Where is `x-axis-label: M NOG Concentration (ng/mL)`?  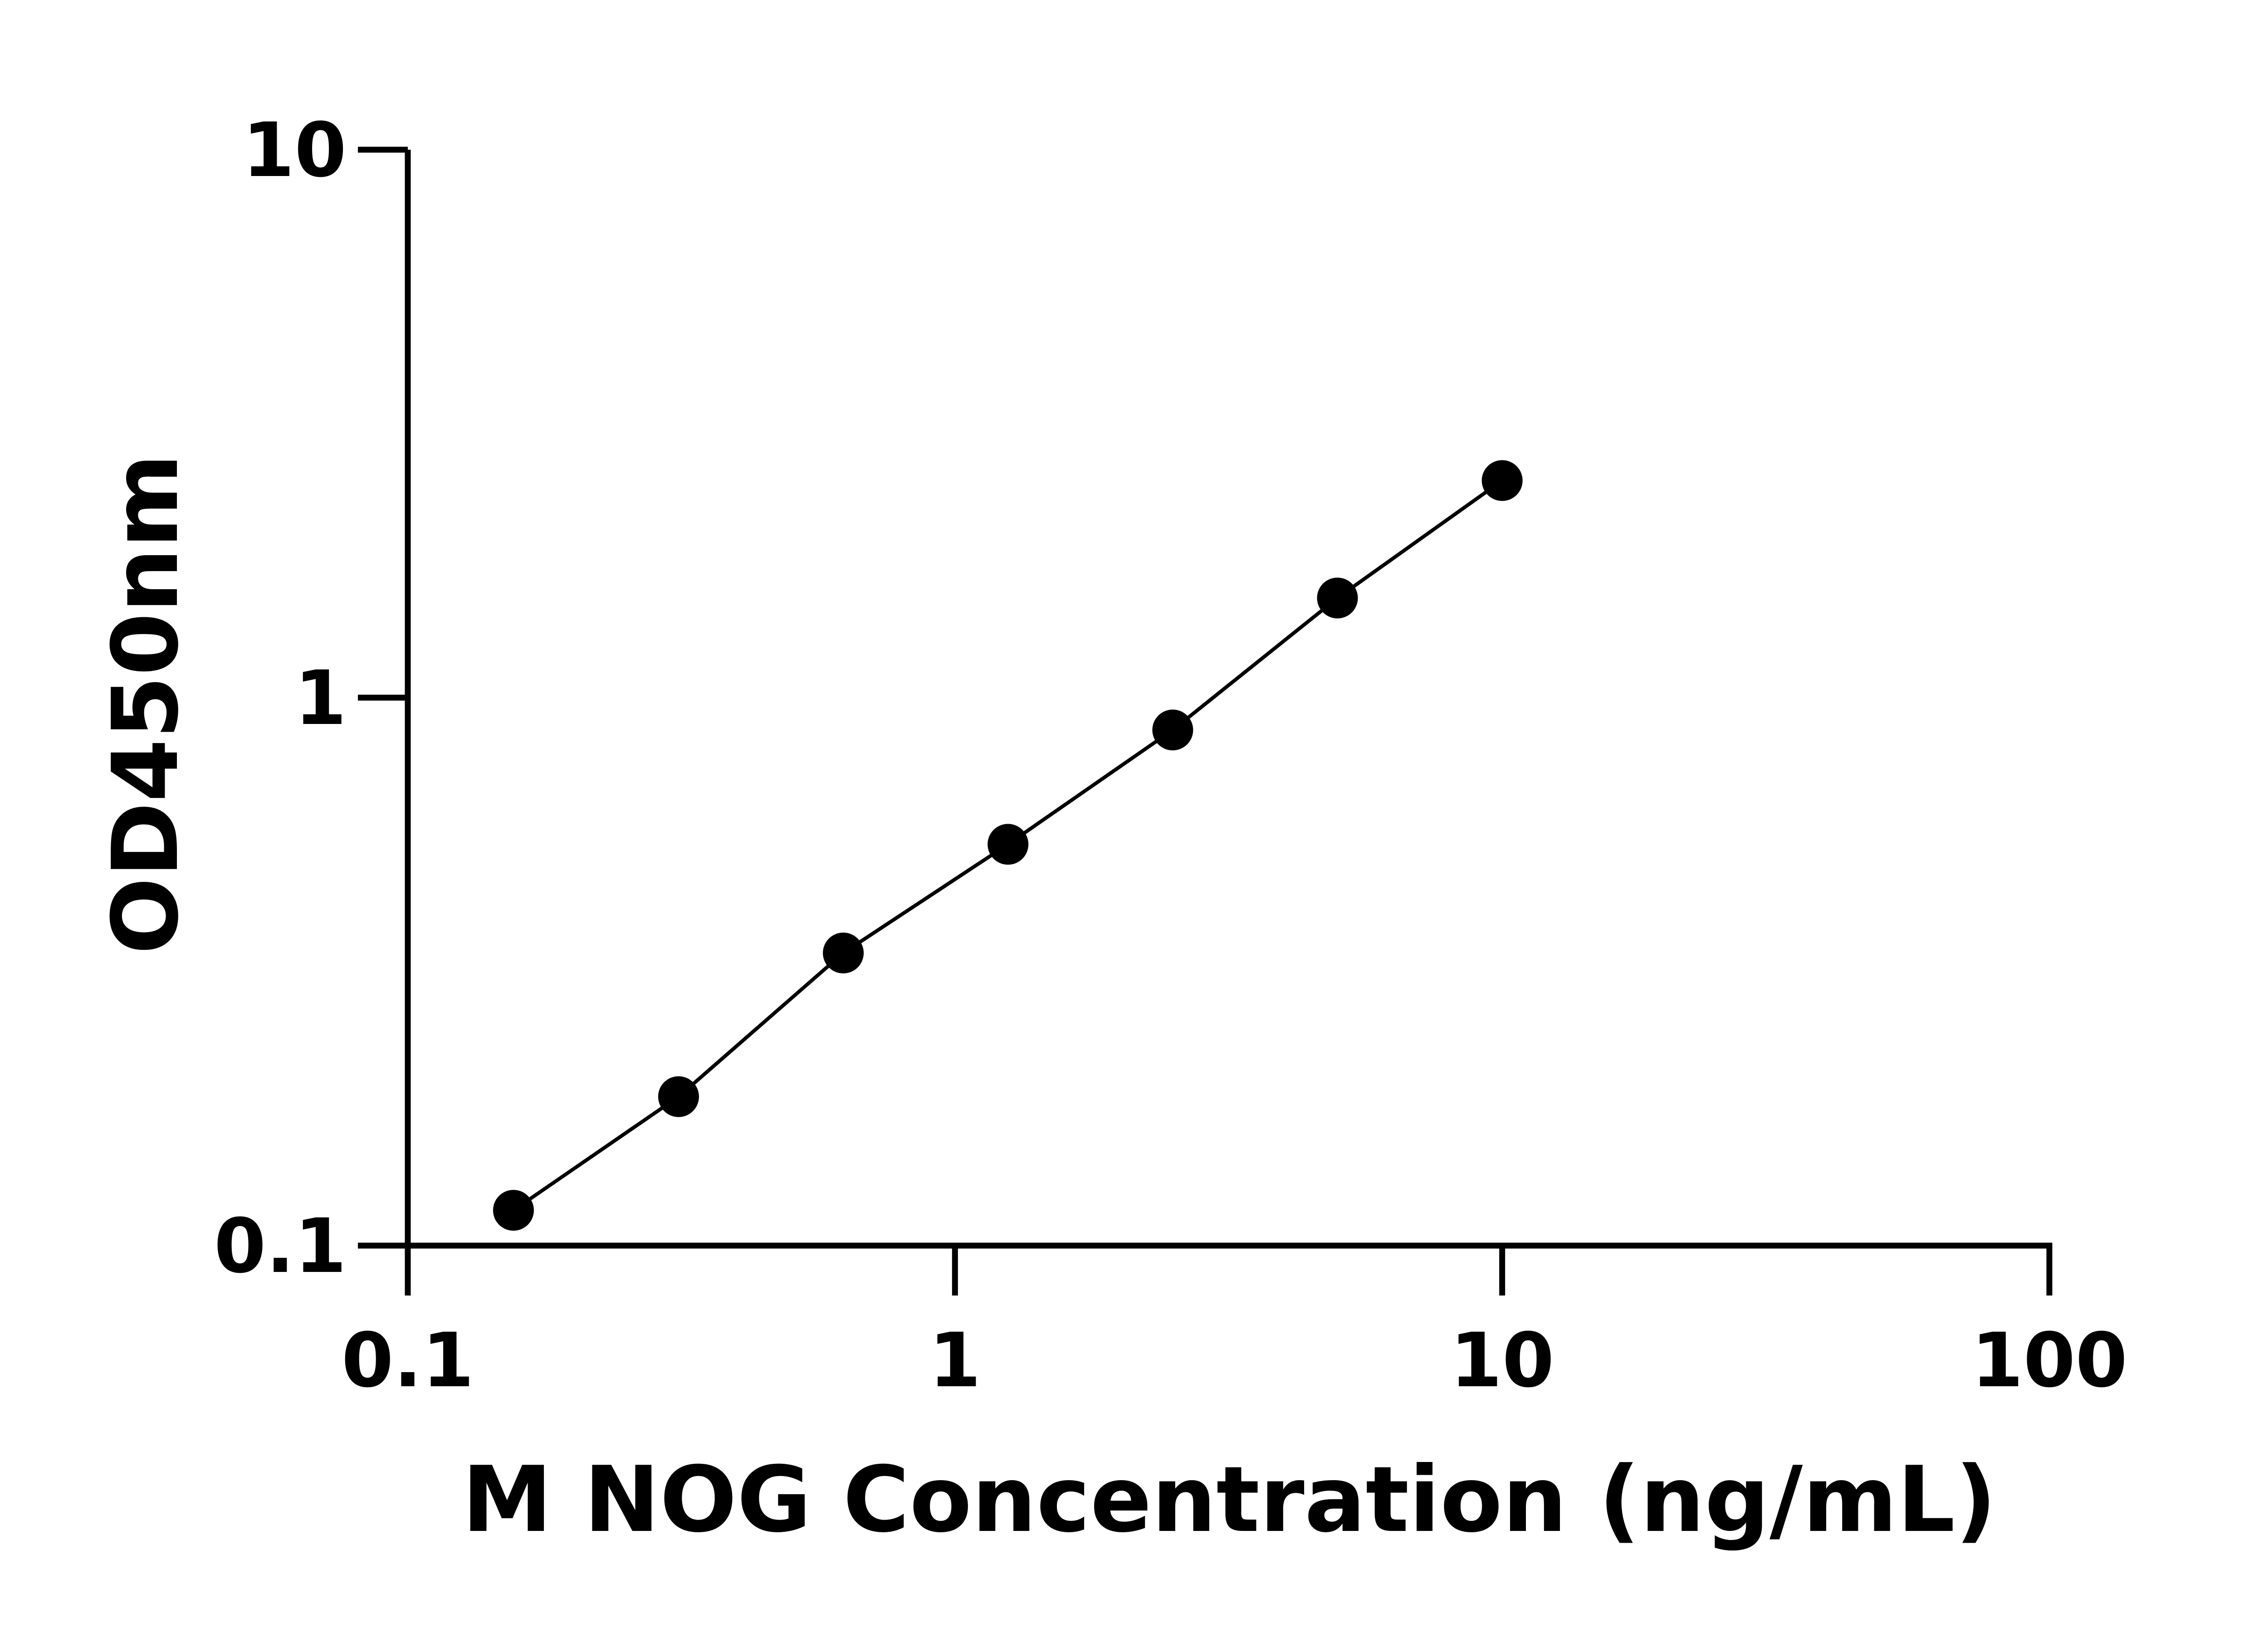
x-axis-label: M NOG Concentration (ng/mL) is located at coordinates (1229, 1500).